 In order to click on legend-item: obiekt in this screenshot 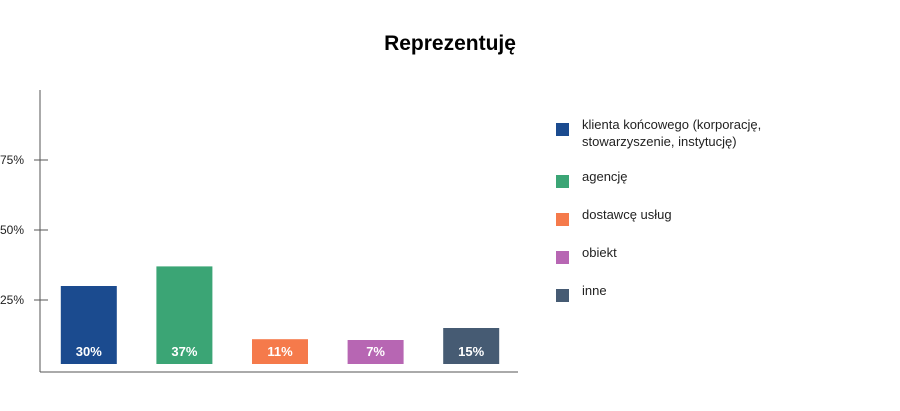, I will do `click(689, 254)`.